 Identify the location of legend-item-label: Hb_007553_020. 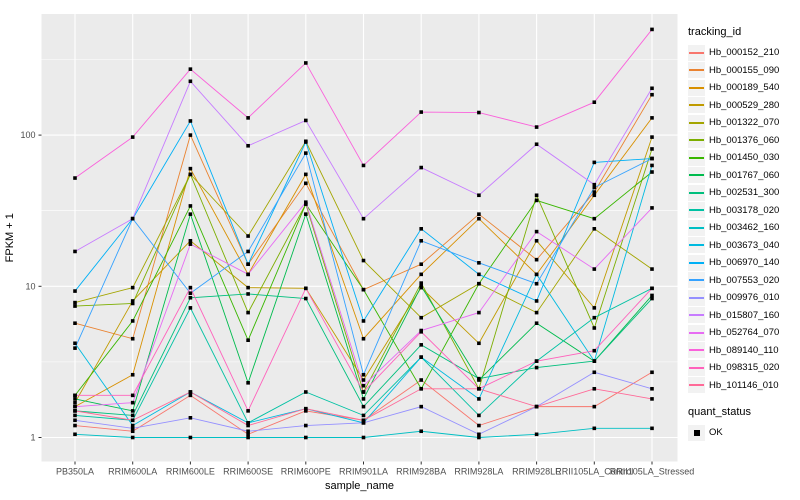
(744, 280).